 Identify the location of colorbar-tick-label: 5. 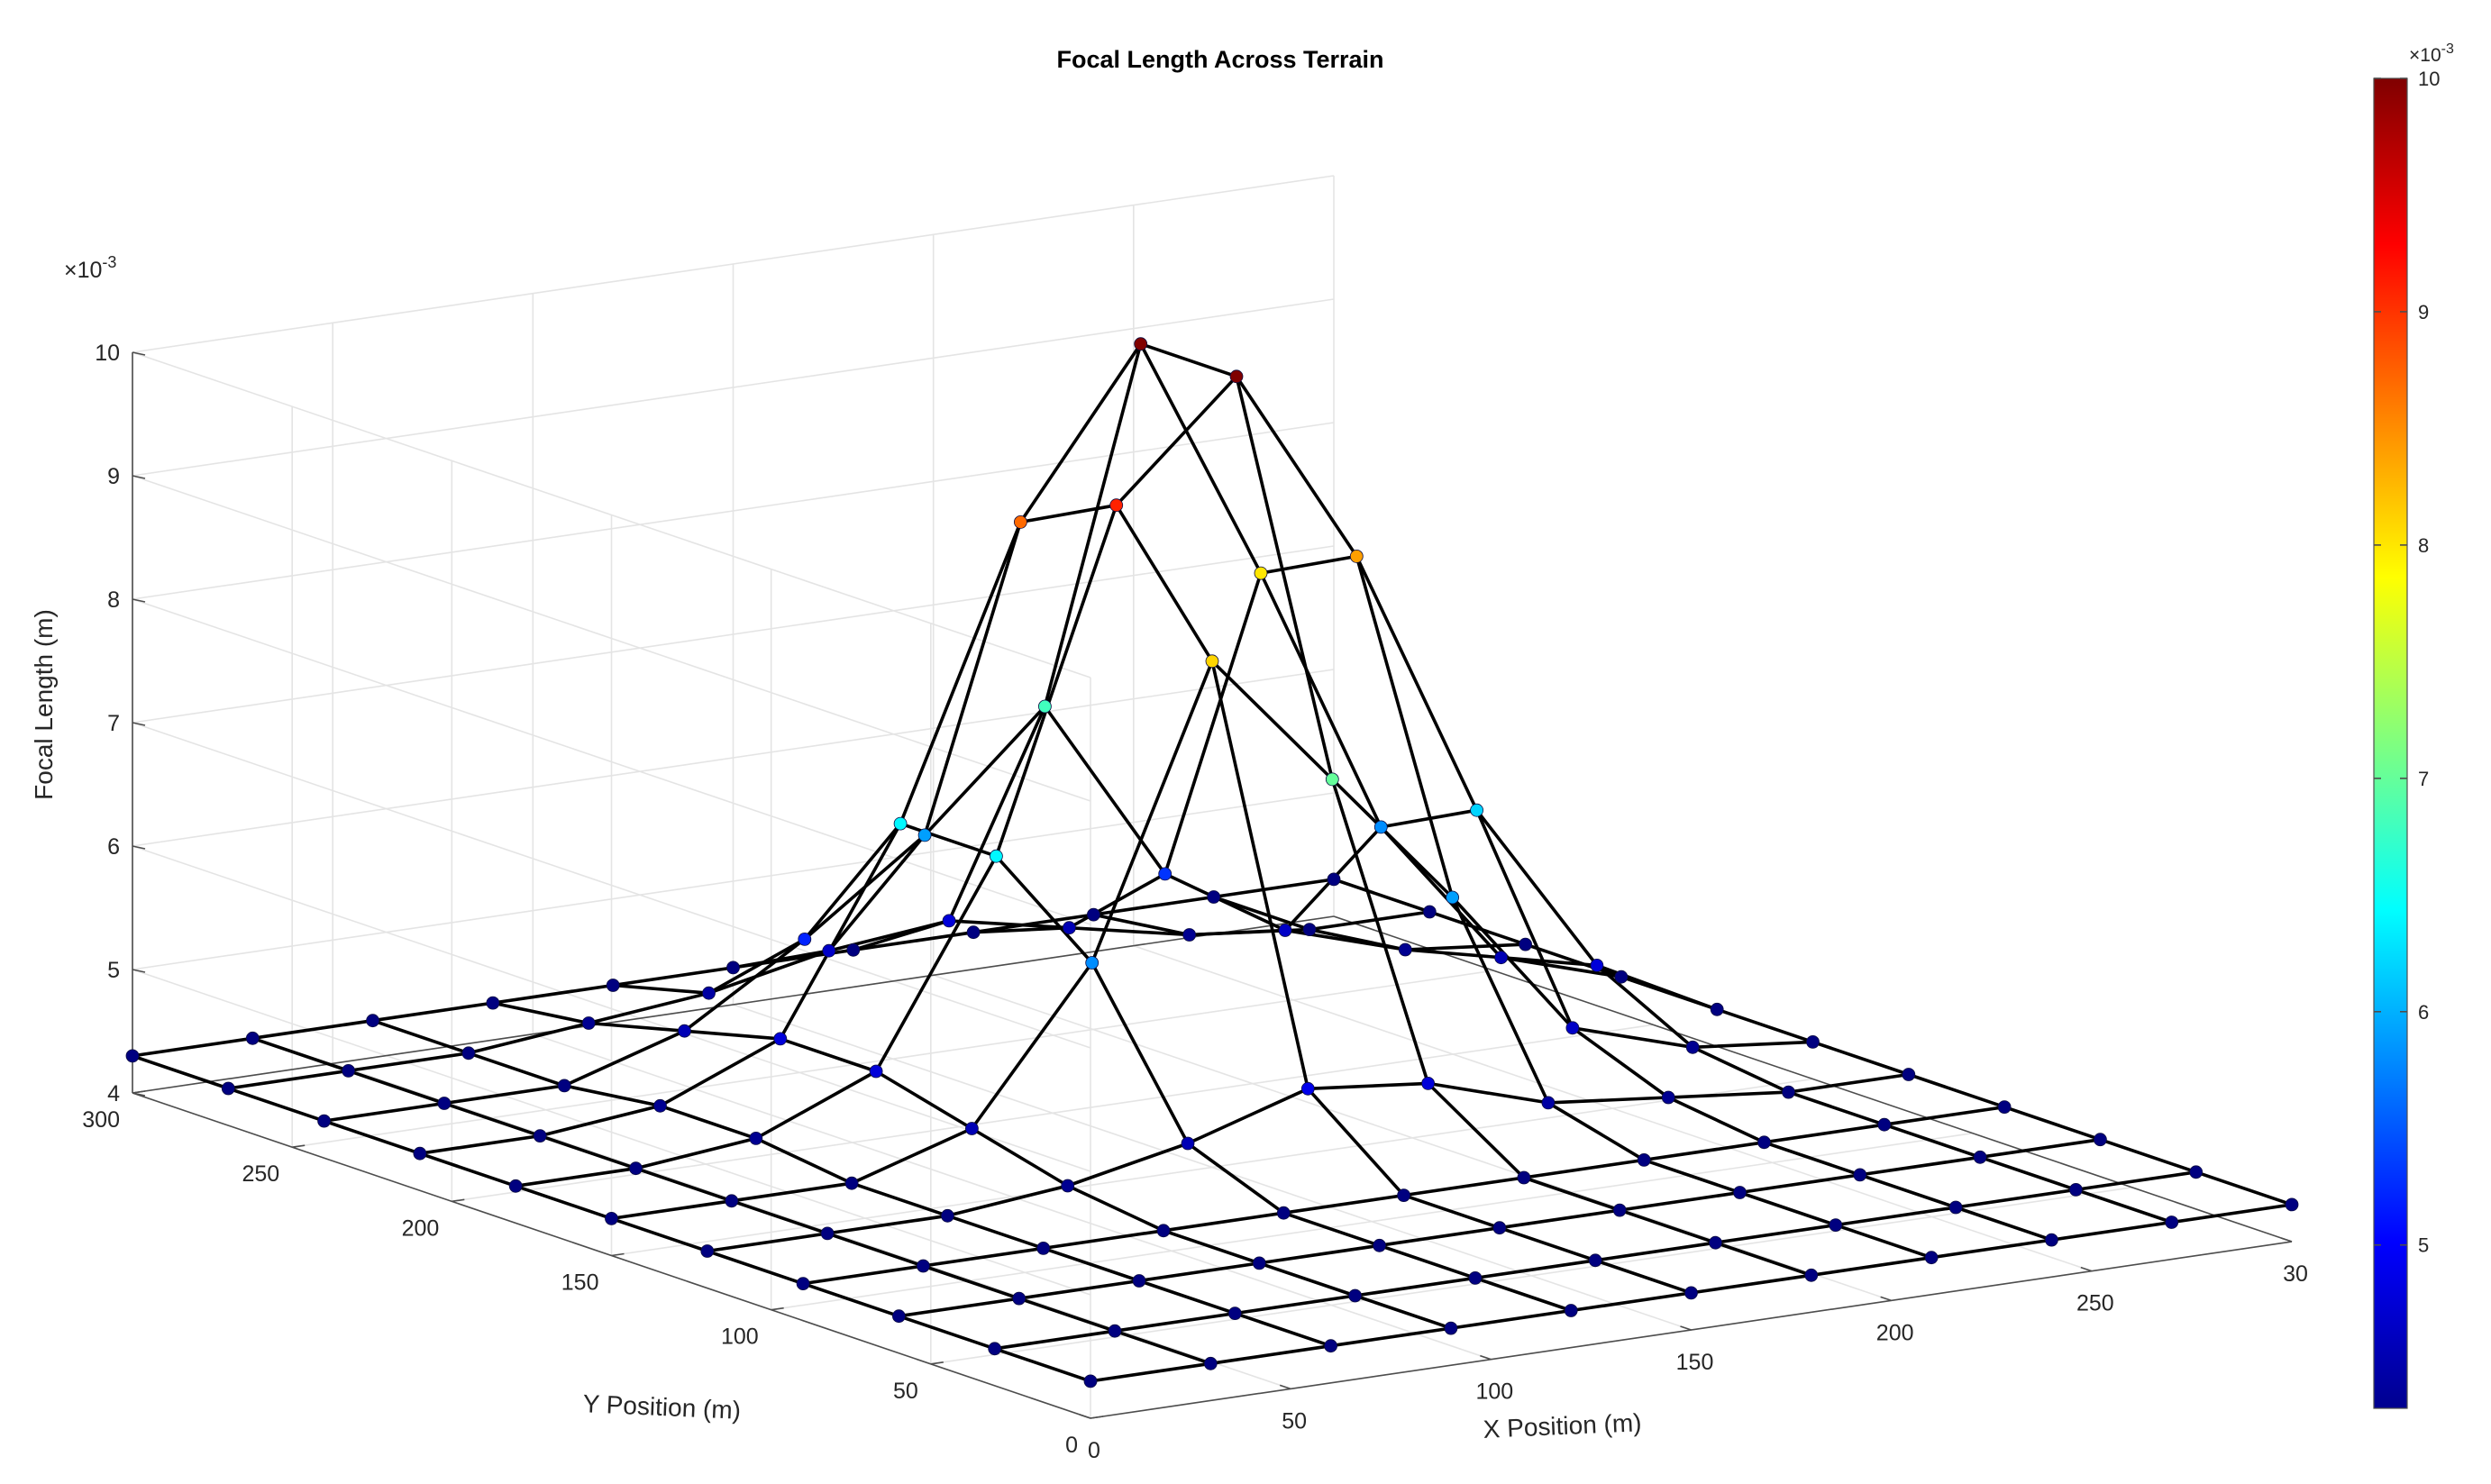
(2423, 1245).